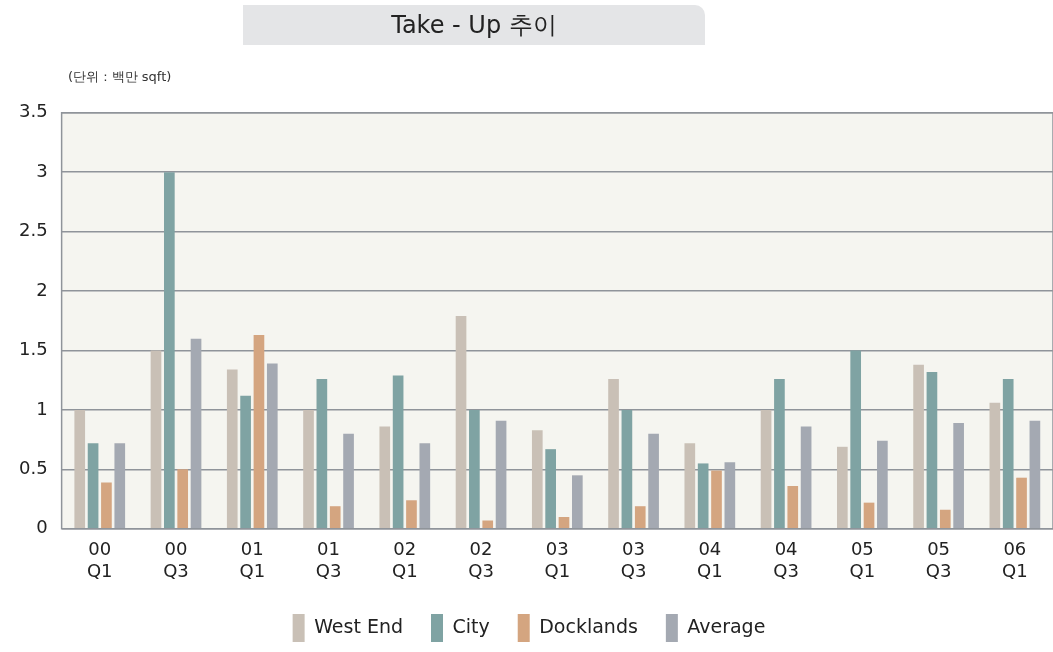  Describe the element at coordinates (33, 230) in the screenshot. I see `y-tick-label: 2.5` at that location.